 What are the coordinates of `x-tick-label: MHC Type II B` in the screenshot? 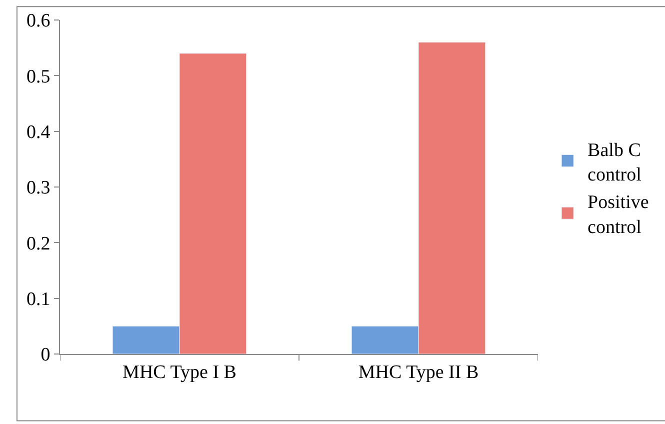 It's located at (418, 372).